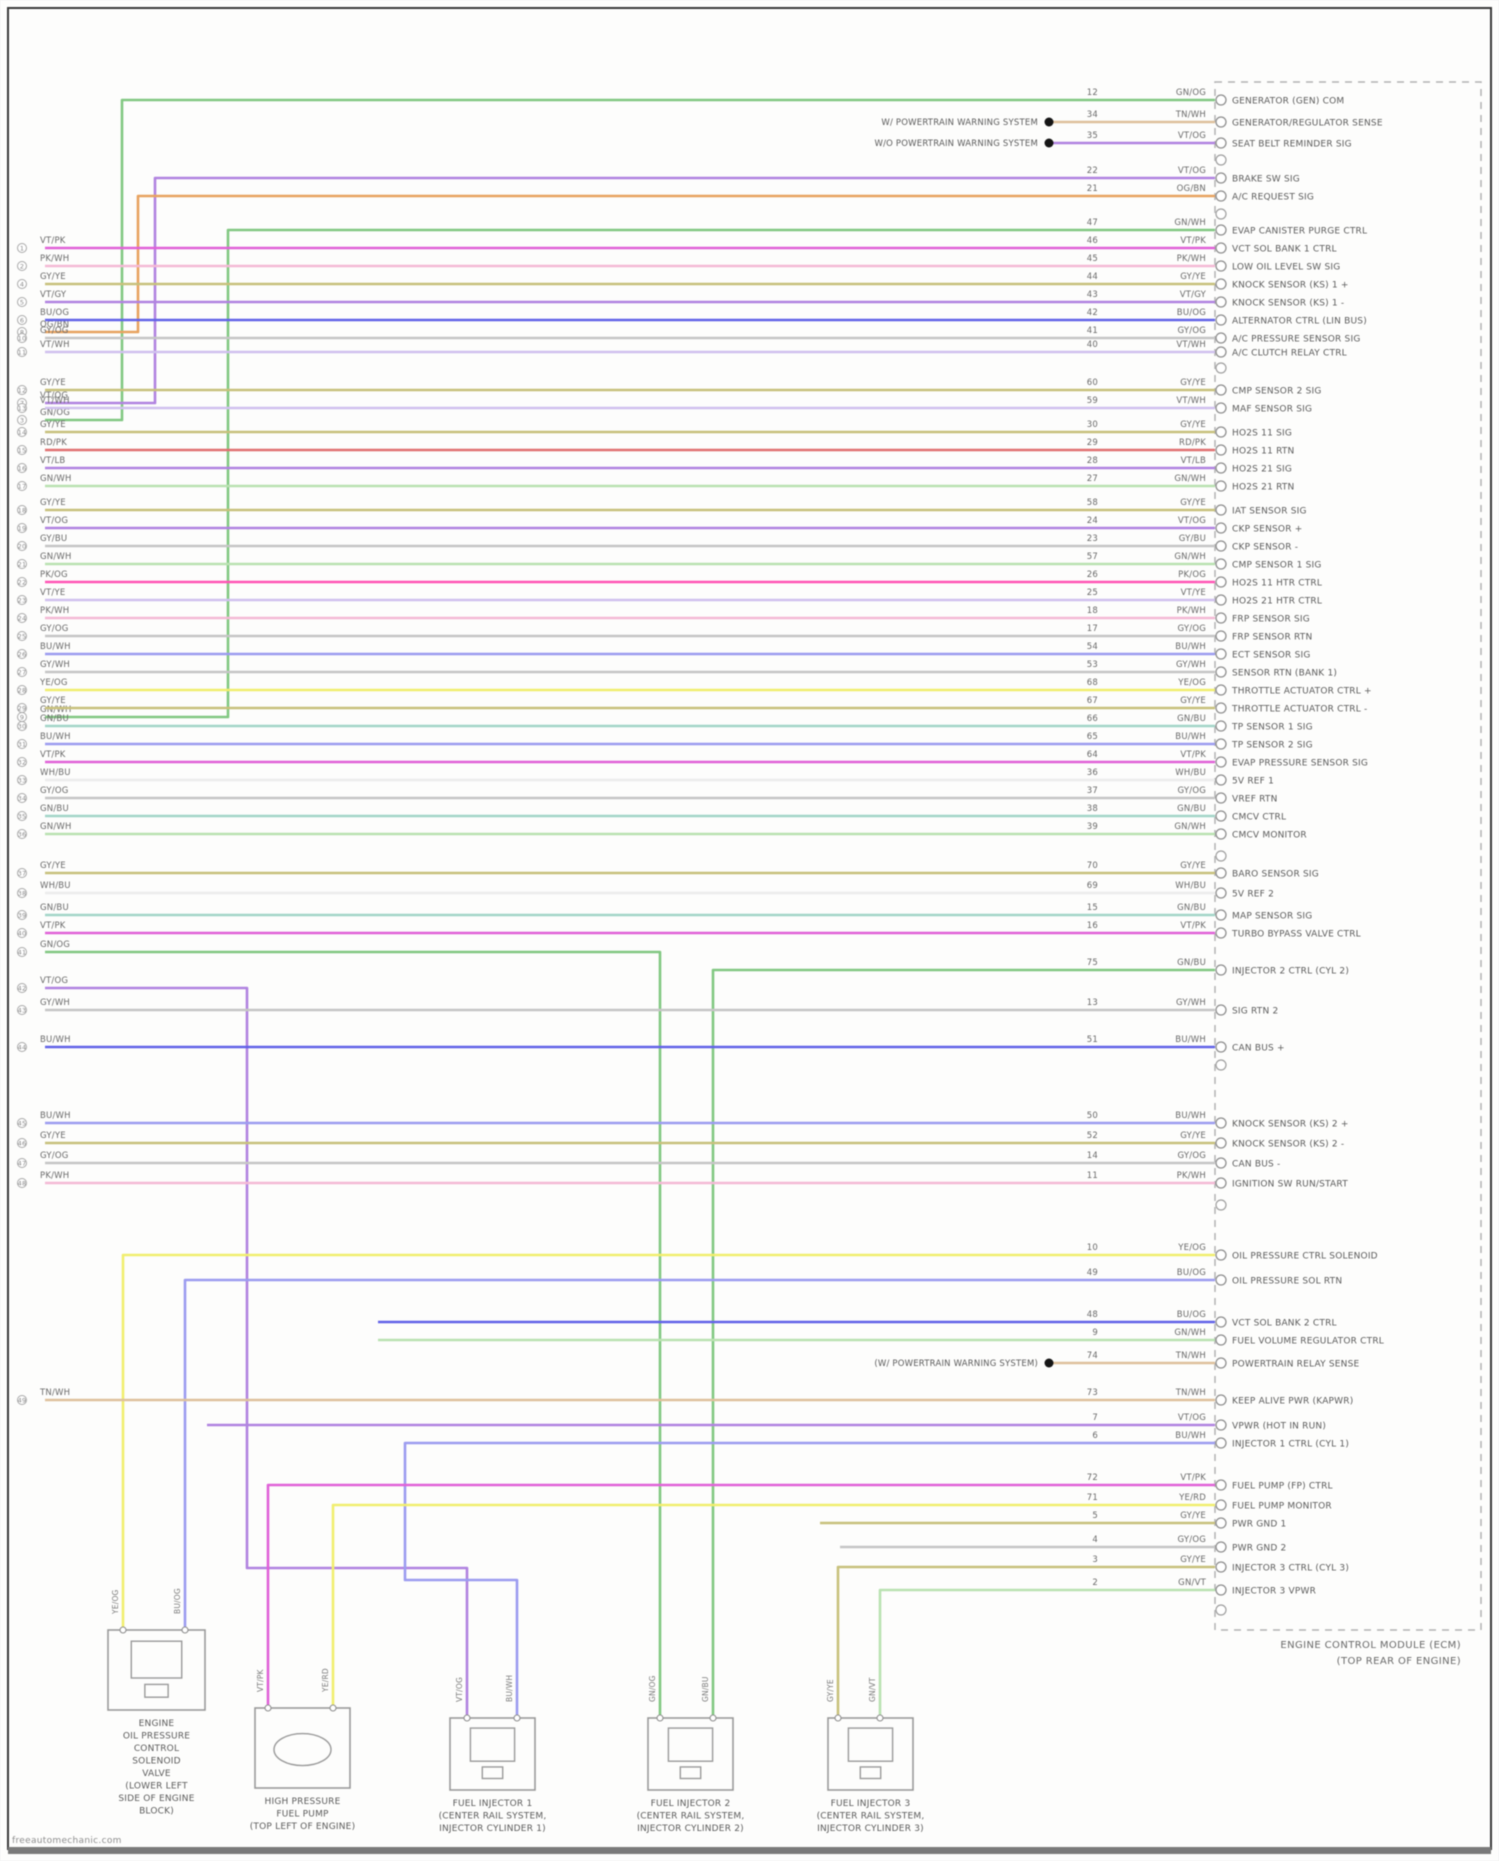  I want to click on wire-code-label: VT/PK, so click(53, 755).